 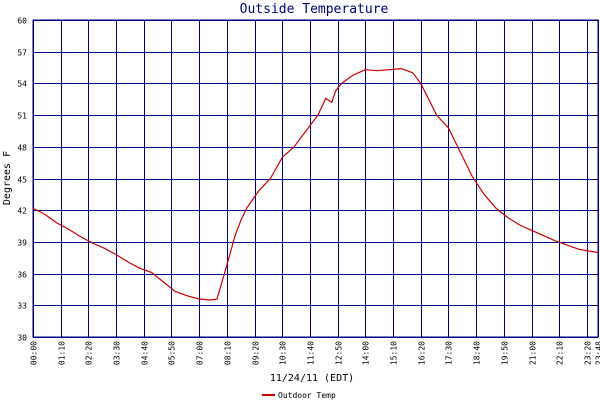 I want to click on x-tick-label: 16:20, so click(x=422, y=353).